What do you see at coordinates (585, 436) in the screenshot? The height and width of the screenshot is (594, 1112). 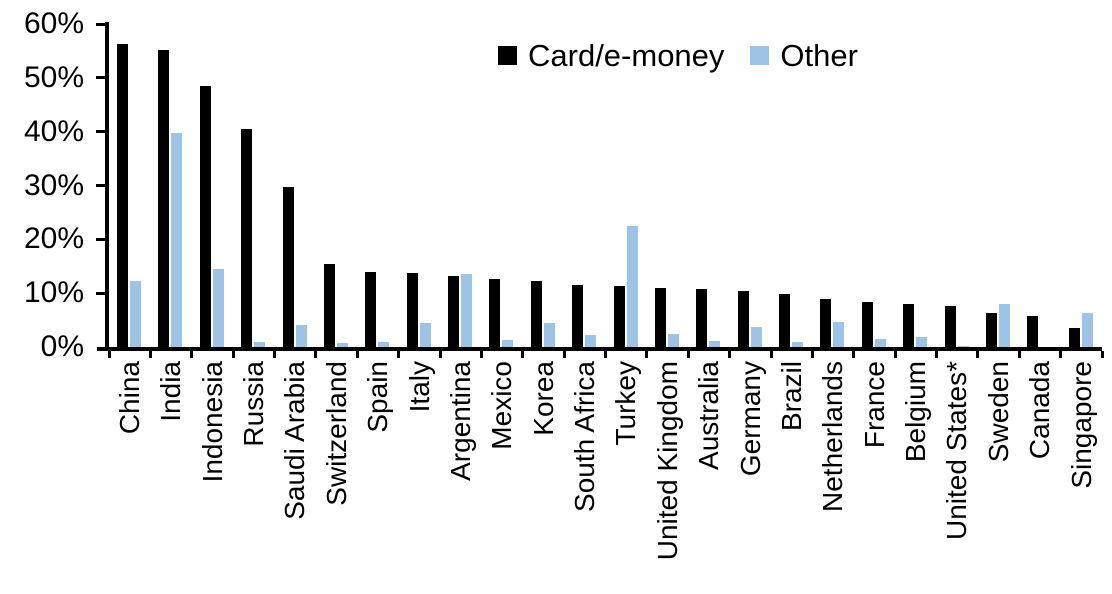 I see `x-label-text: South Africa` at bounding box center [585, 436].